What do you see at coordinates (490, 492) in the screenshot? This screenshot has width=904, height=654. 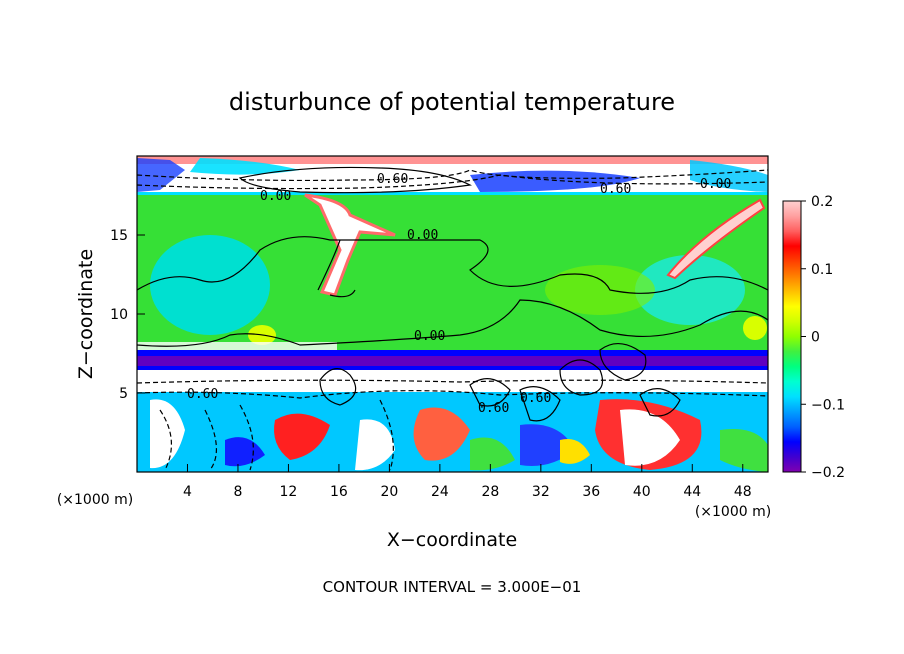 I see `x-tick-label: 28` at bounding box center [490, 492].